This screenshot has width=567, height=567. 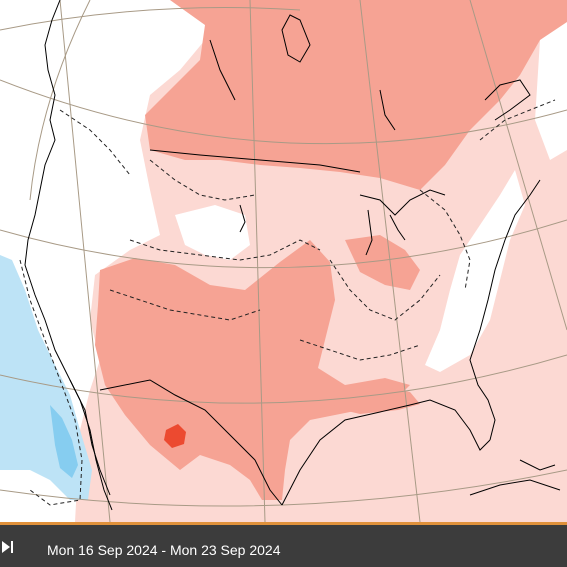 I want to click on date-range-label: Mon 16 Sep 2024 - Mon 23 Sep 2024, so click(x=164, y=550).